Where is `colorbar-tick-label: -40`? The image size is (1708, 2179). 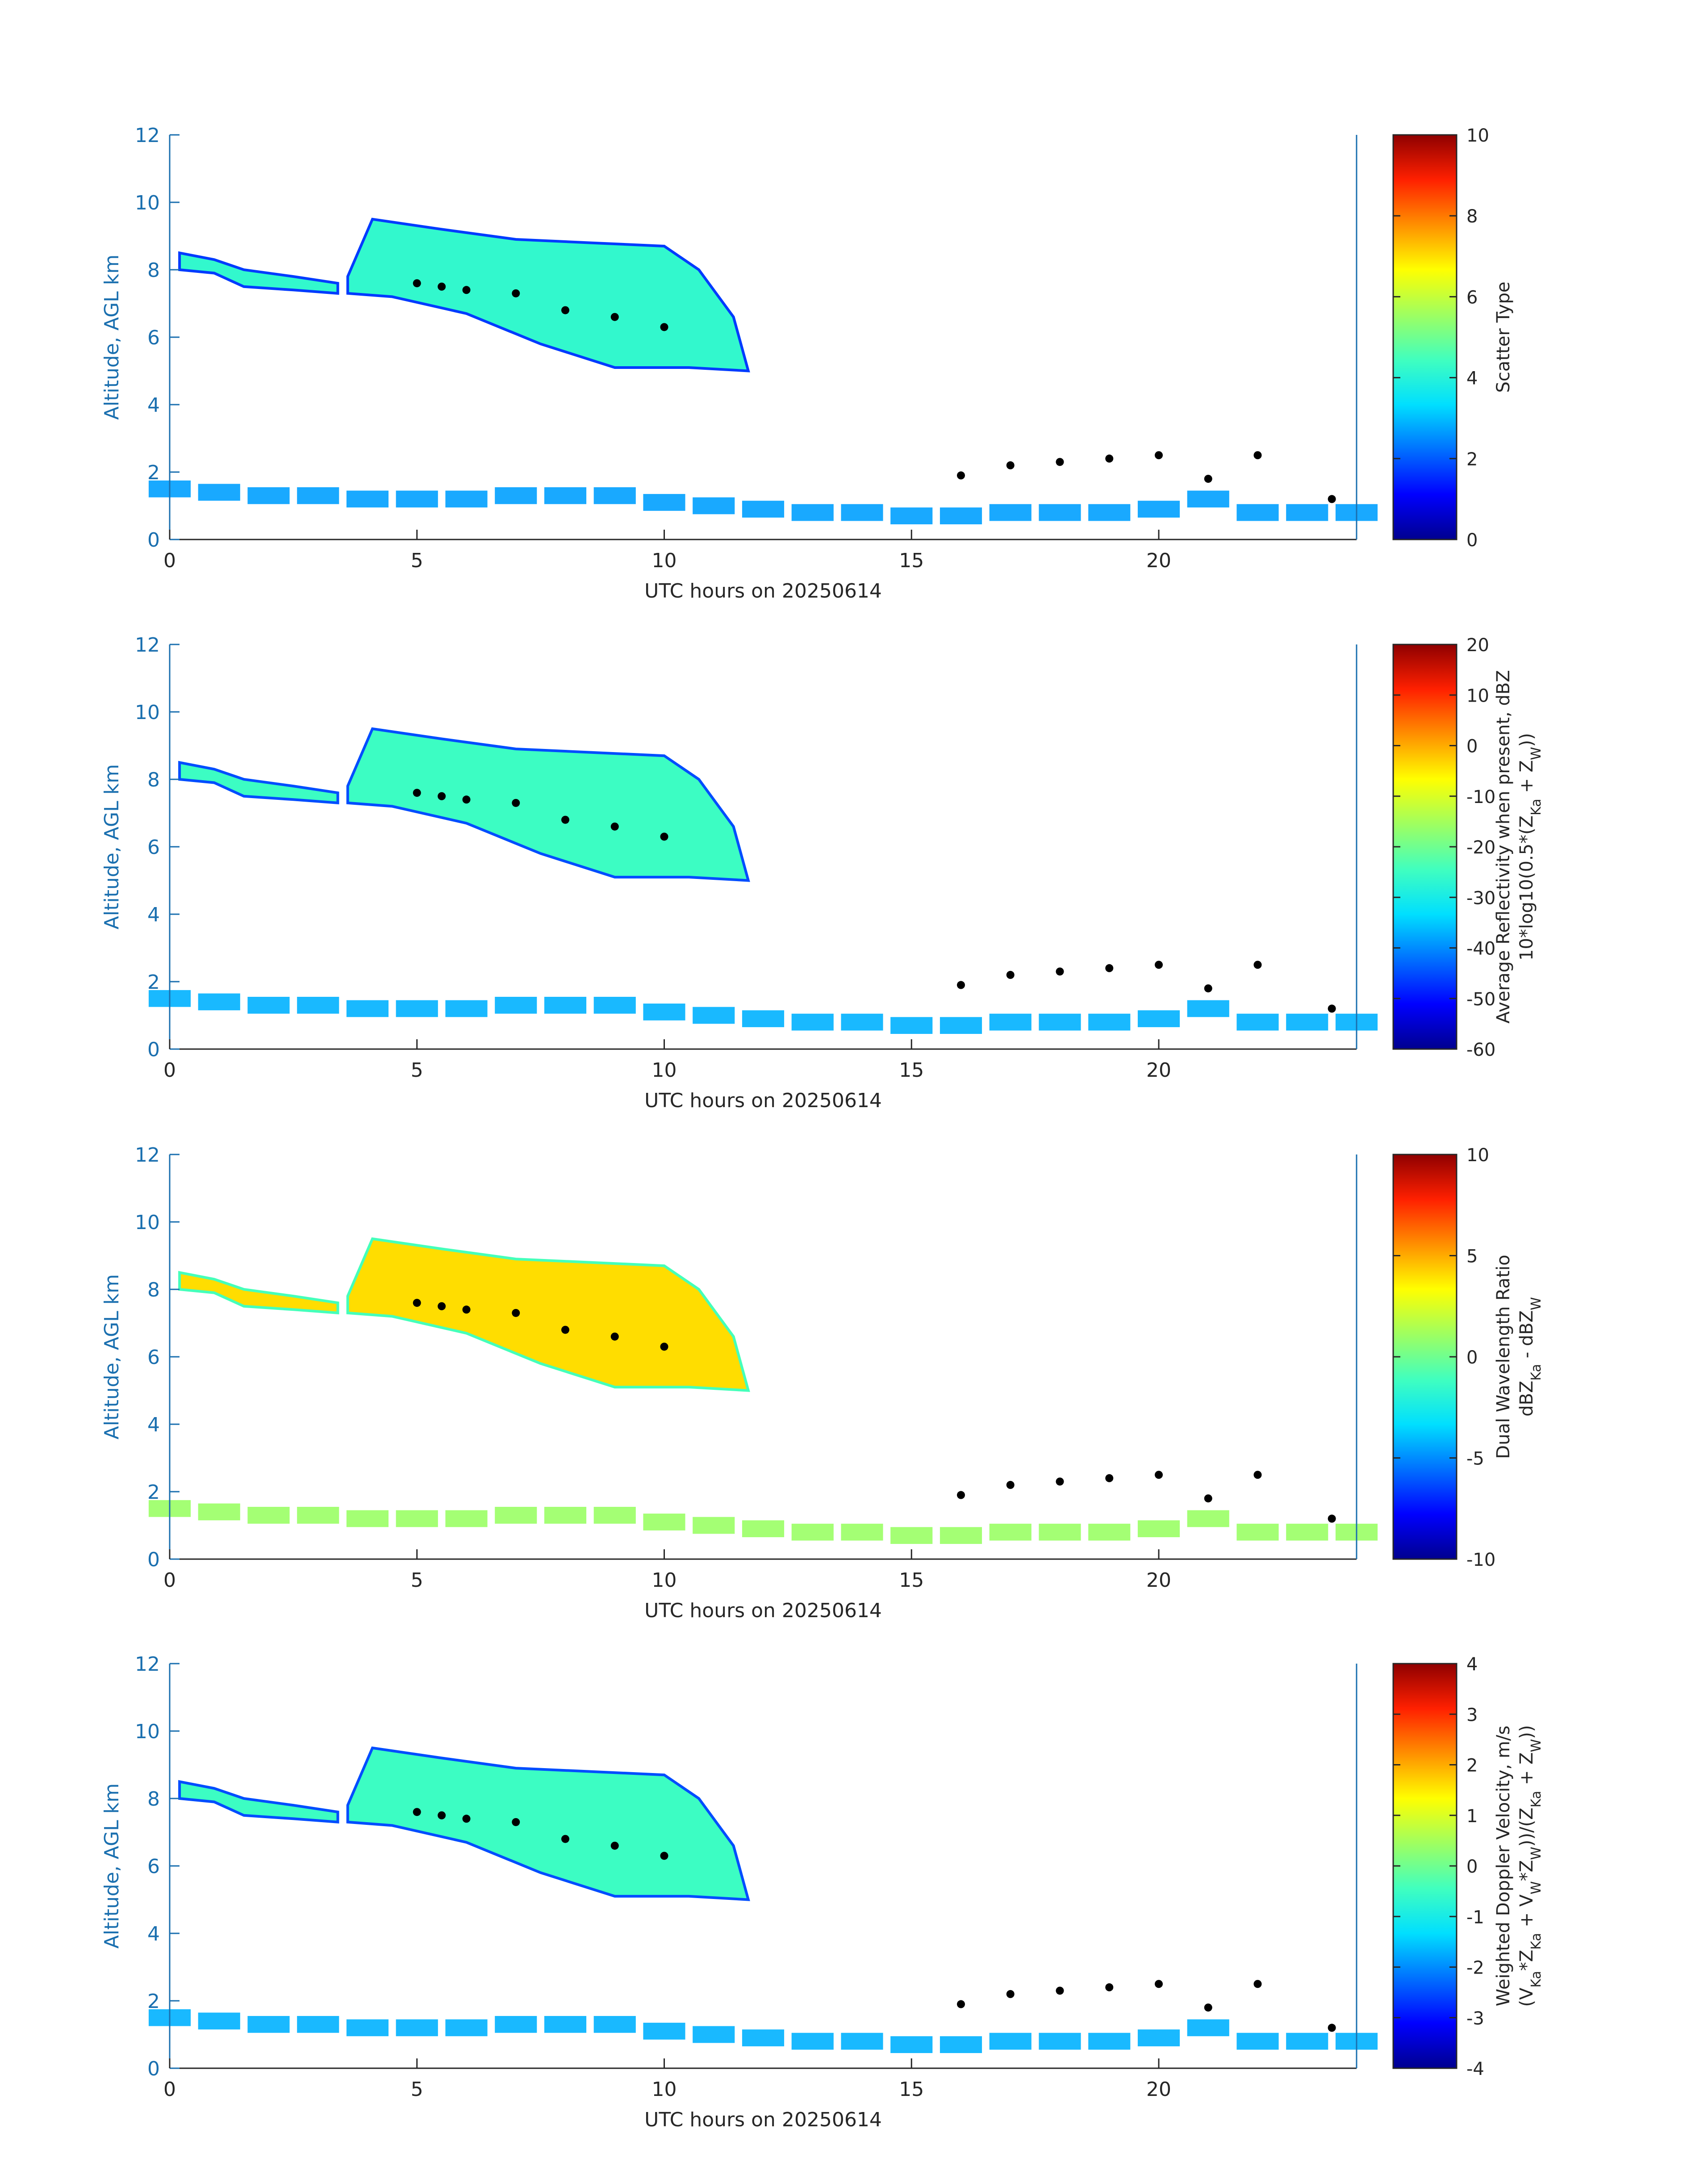
colorbar-tick-label: -40 is located at coordinates (1480, 949).